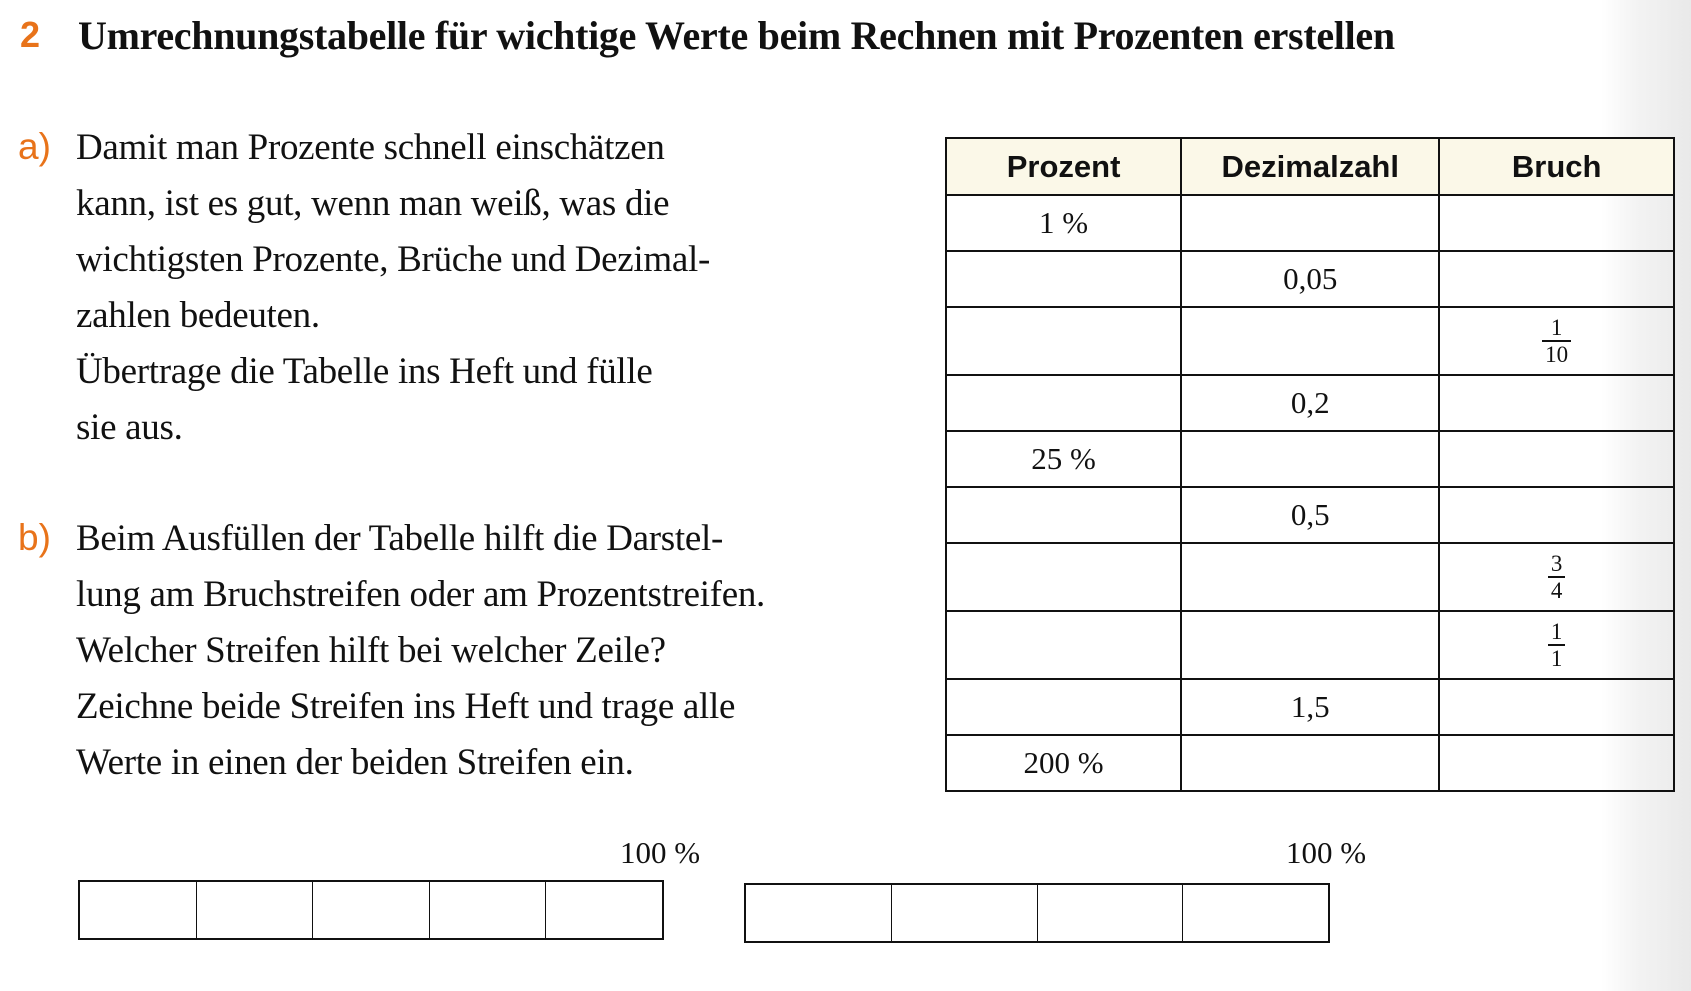  I want to click on fraction: 1 1, so click(1556, 645).